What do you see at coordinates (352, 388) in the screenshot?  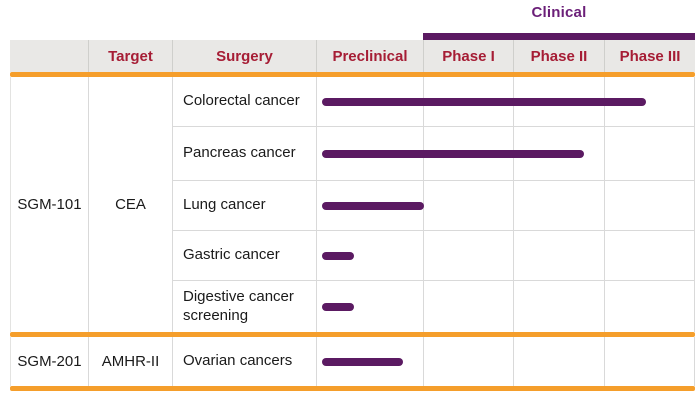 I see `divider-bottom` at bounding box center [352, 388].